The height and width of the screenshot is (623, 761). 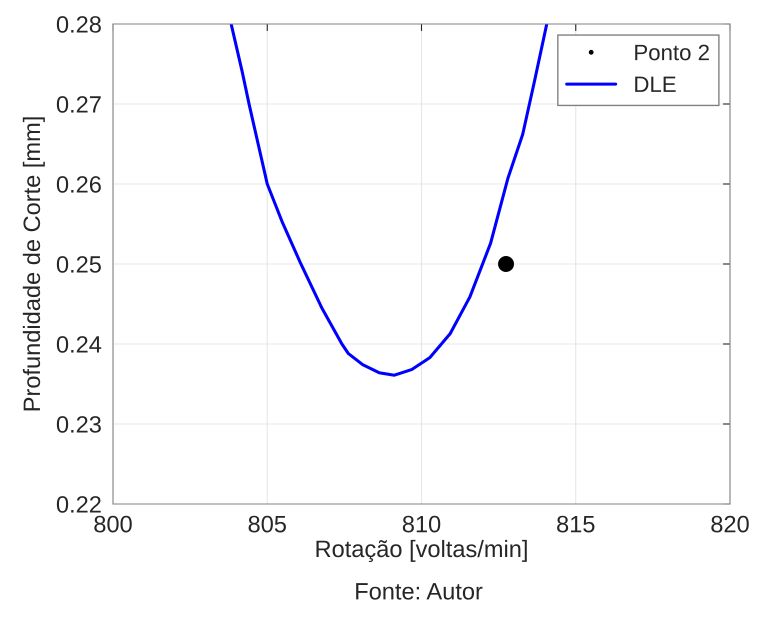 I want to click on x-axis-title: Rotação [voltas/min], so click(x=421, y=551).